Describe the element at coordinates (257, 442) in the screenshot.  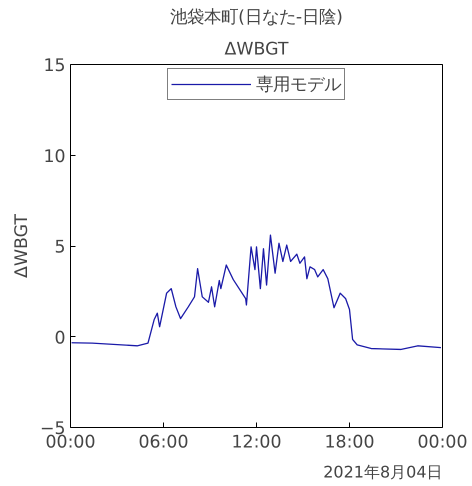
I see `x-tick-label: 12:00` at that location.